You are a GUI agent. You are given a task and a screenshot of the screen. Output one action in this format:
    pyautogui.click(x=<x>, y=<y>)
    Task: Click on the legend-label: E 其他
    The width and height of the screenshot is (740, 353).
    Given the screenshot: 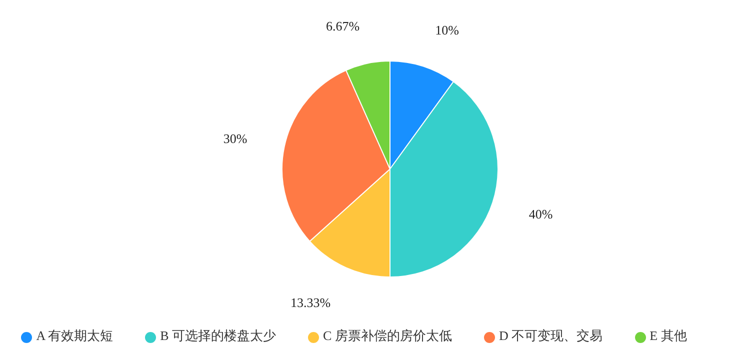 What is the action you would take?
    pyautogui.click(x=668, y=335)
    